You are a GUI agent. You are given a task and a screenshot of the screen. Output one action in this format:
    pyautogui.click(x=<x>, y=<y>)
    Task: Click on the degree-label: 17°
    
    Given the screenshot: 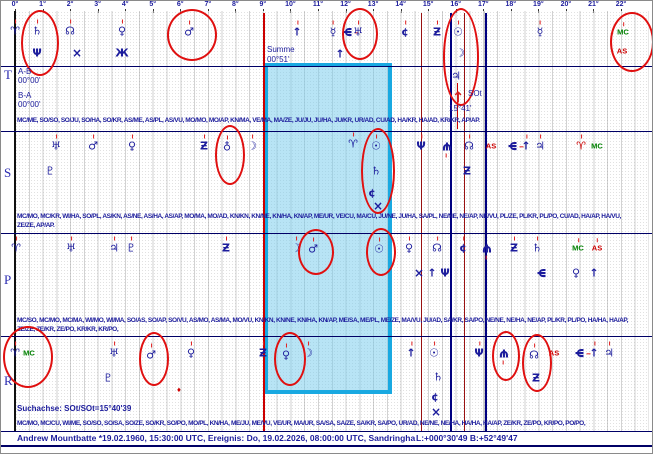 What is the action you would take?
    pyautogui.click(x=483, y=4)
    